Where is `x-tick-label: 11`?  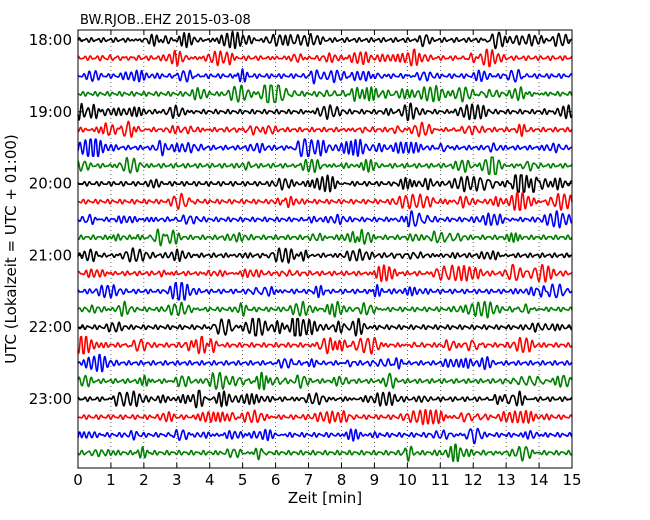
x-tick-label: 11 is located at coordinates (440, 480).